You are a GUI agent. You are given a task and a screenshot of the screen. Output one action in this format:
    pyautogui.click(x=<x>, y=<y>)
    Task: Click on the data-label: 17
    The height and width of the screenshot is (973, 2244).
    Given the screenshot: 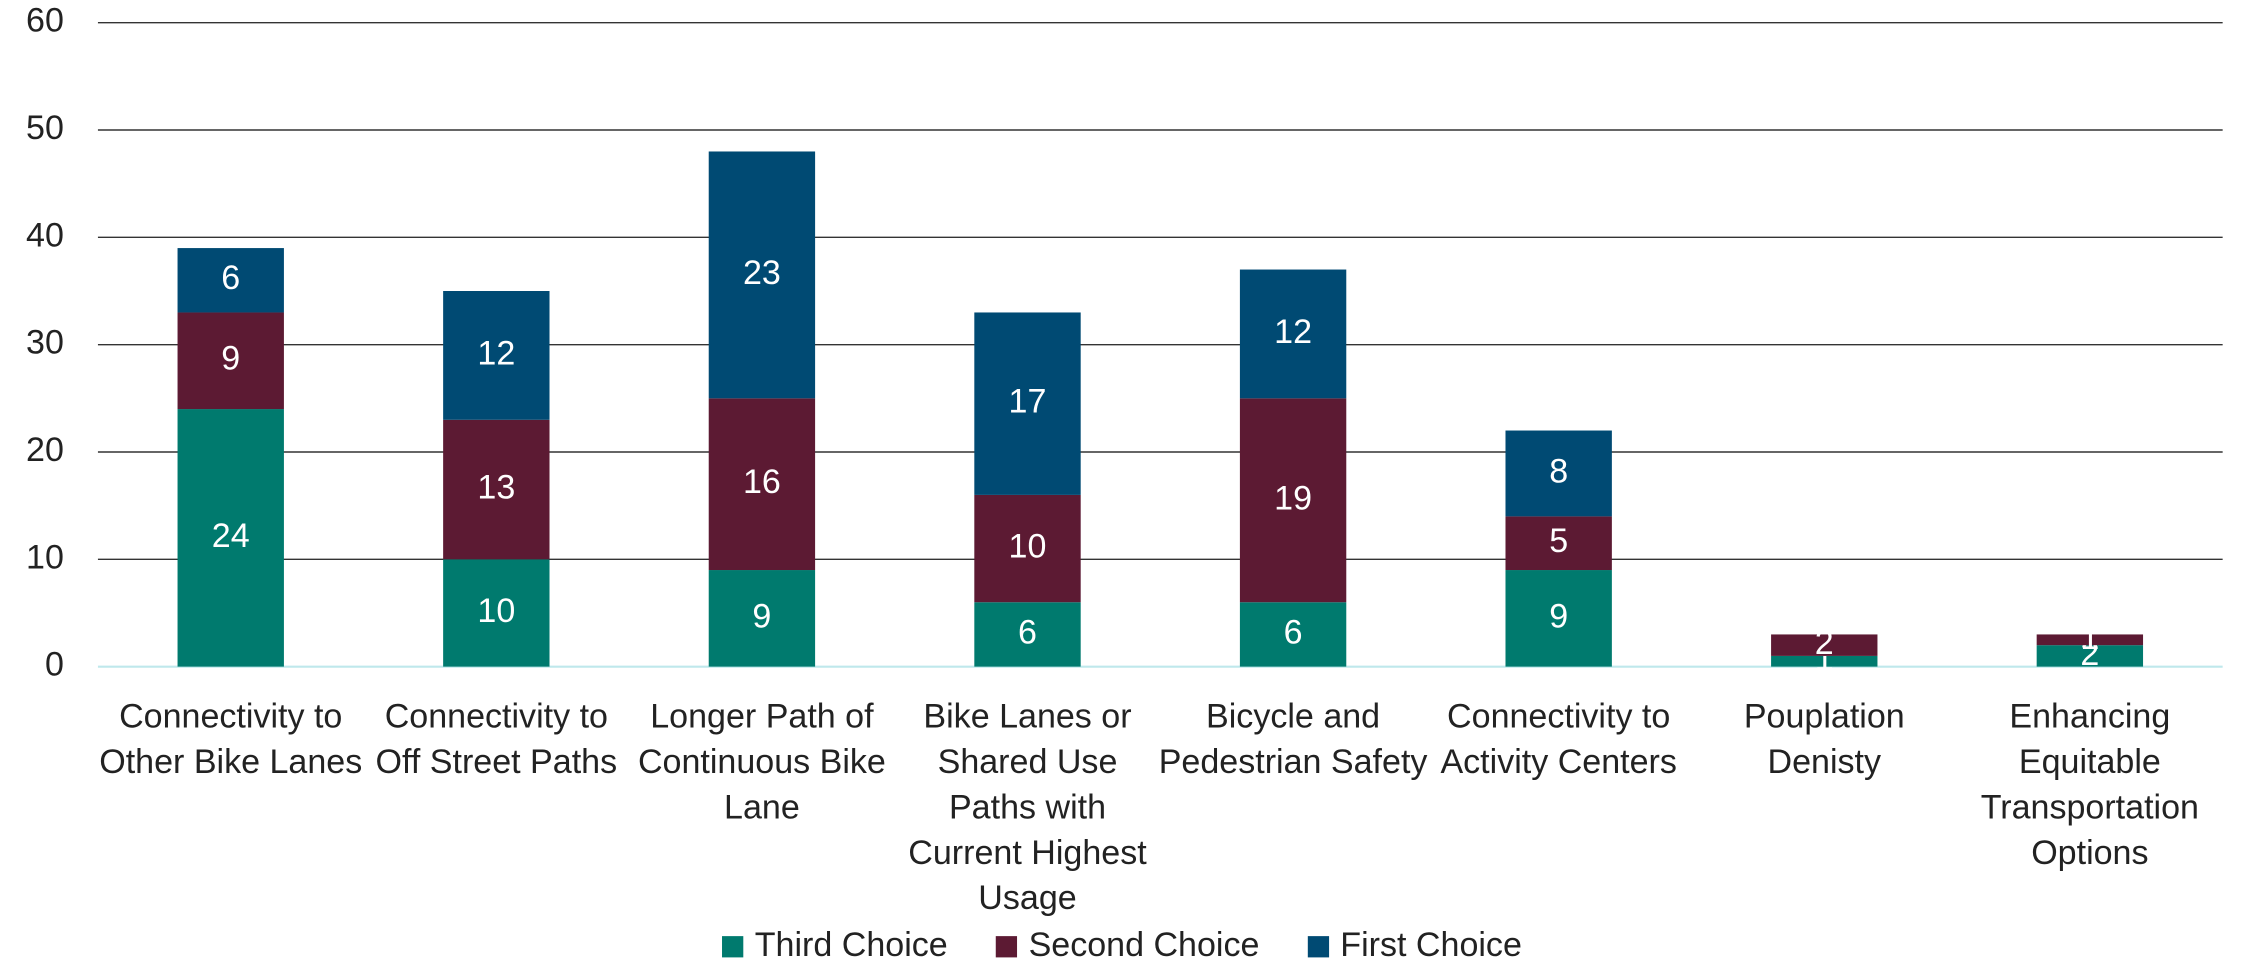 What is the action you would take?
    pyautogui.click(x=1028, y=402)
    